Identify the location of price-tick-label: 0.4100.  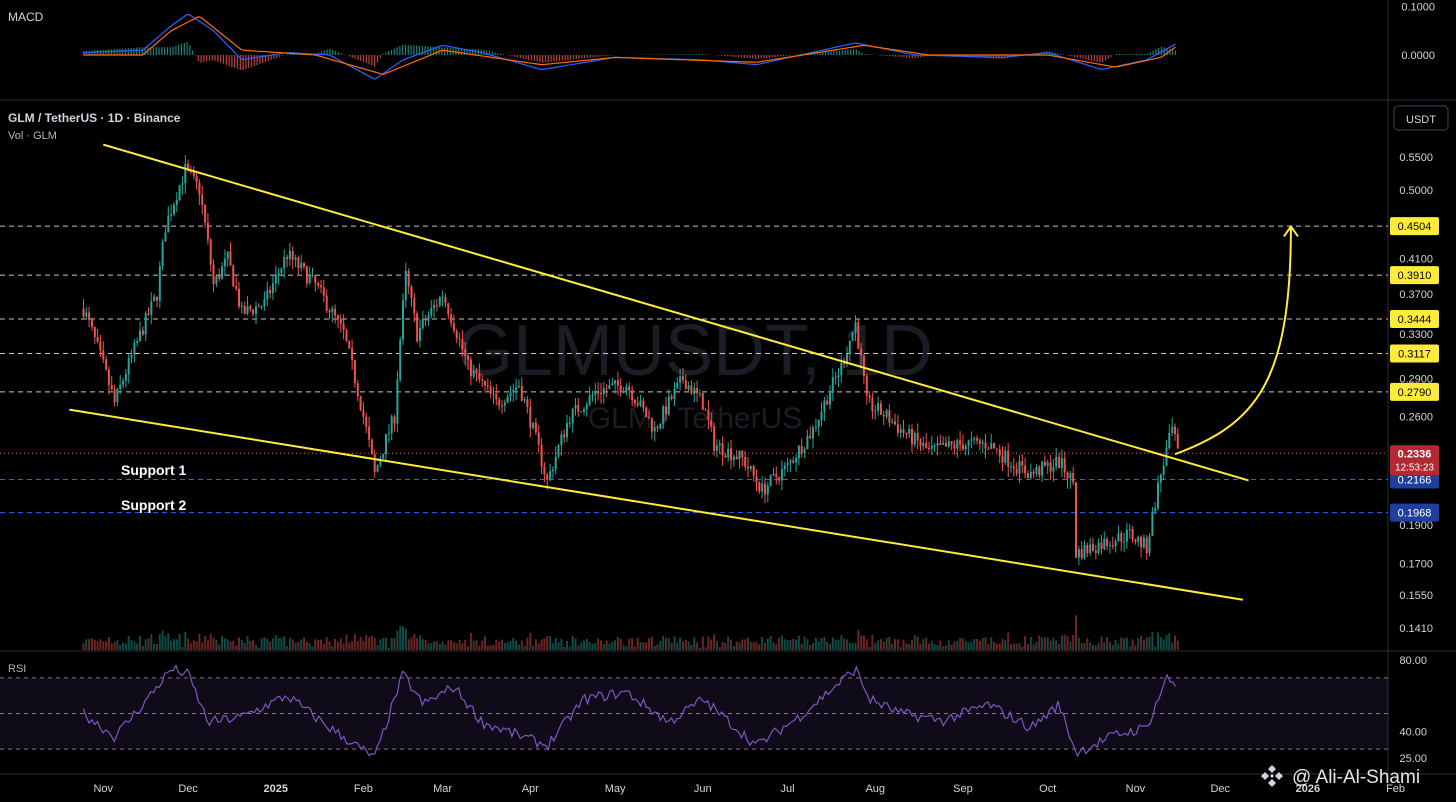
(1416, 260).